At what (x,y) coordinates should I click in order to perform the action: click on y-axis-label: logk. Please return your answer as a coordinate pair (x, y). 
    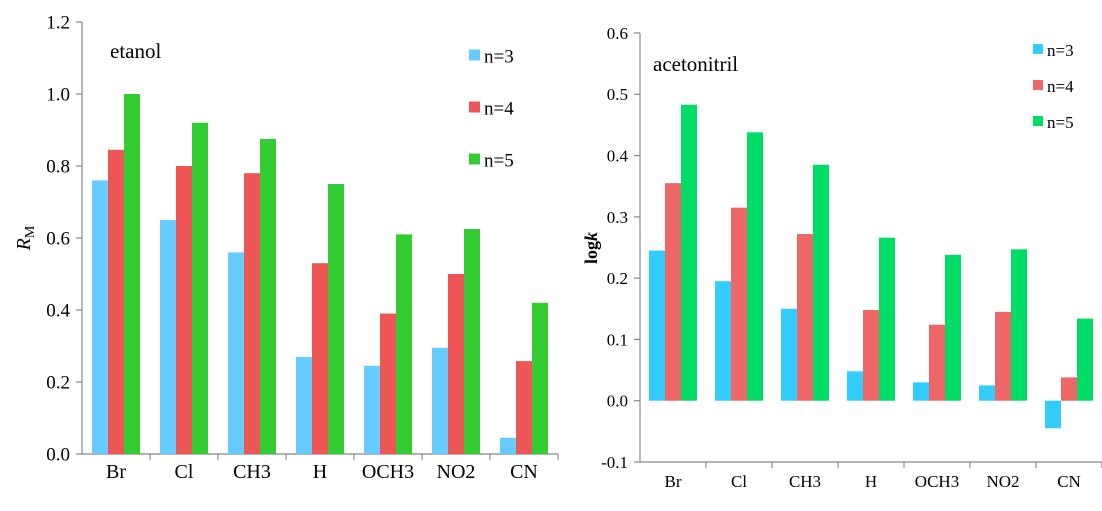
    Looking at the image, I should click on (591, 248).